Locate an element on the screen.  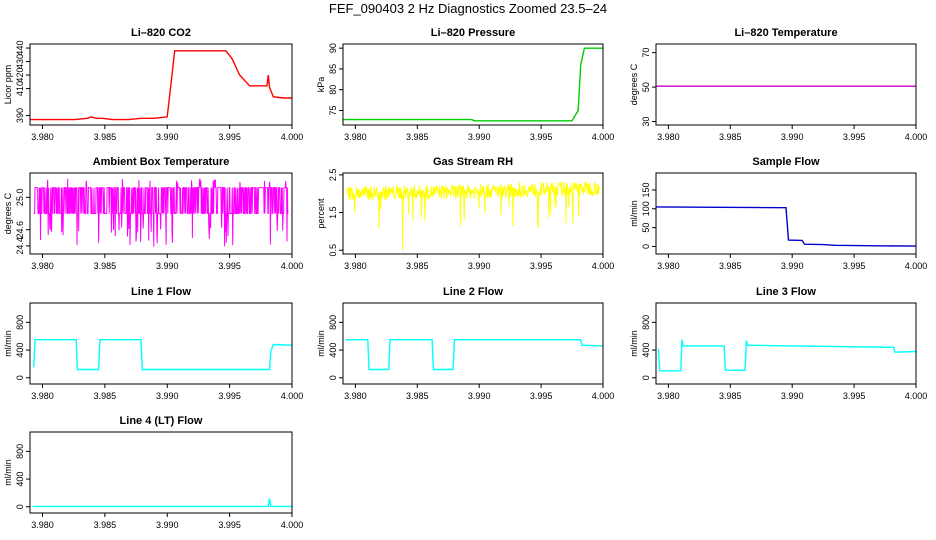
y-tick-label: 30 is located at coordinates (646, 122).